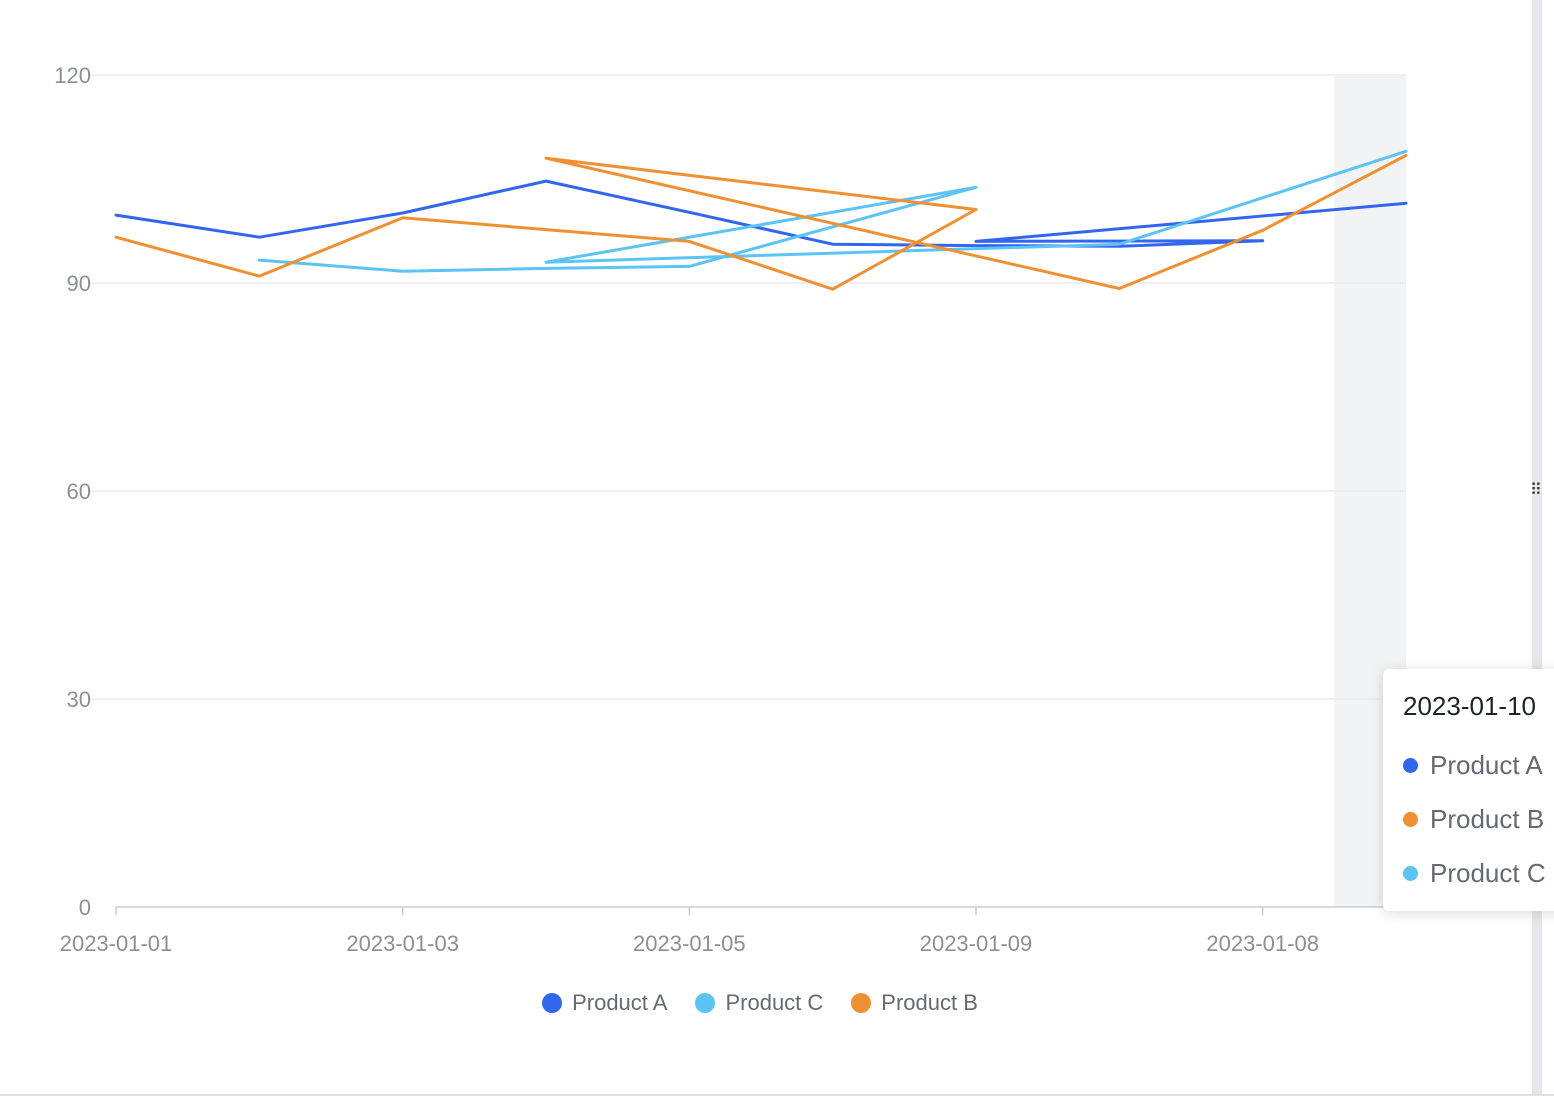 The width and height of the screenshot is (1554, 1098). What do you see at coordinates (620, 1002) in the screenshot?
I see `legend-label: Product A` at bounding box center [620, 1002].